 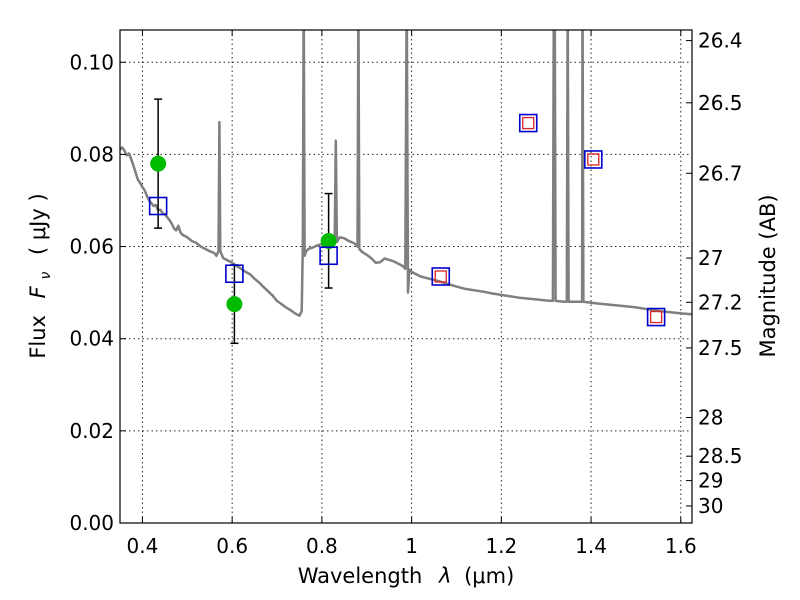 What do you see at coordinates (710, 417) in the screenshot?
I see `y2-tick-label: 28` at bounding box center [710, 417].